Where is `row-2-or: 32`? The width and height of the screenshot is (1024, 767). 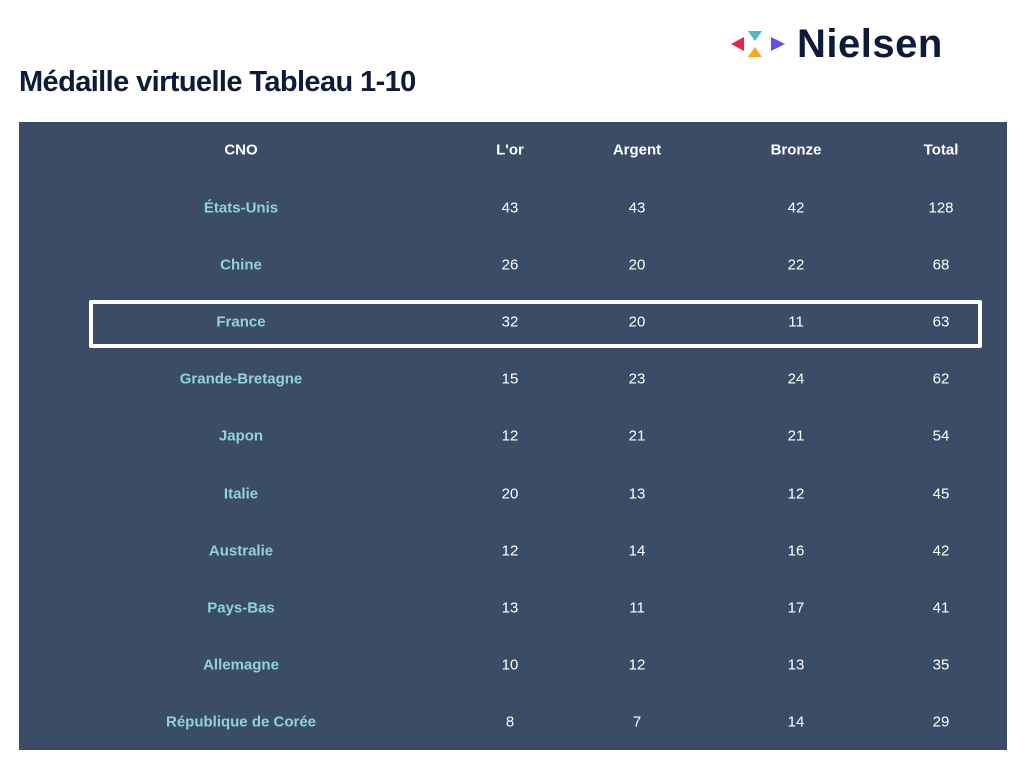
row-2-or: 32 is located at coordinates (510, 322).